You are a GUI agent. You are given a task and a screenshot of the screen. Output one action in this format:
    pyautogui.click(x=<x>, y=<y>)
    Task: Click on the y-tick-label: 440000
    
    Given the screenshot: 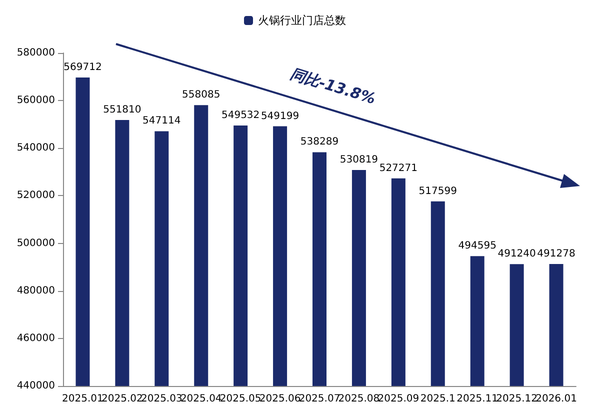 What is the action you would take?
    pyautogui.click(x=35, y=386)
    